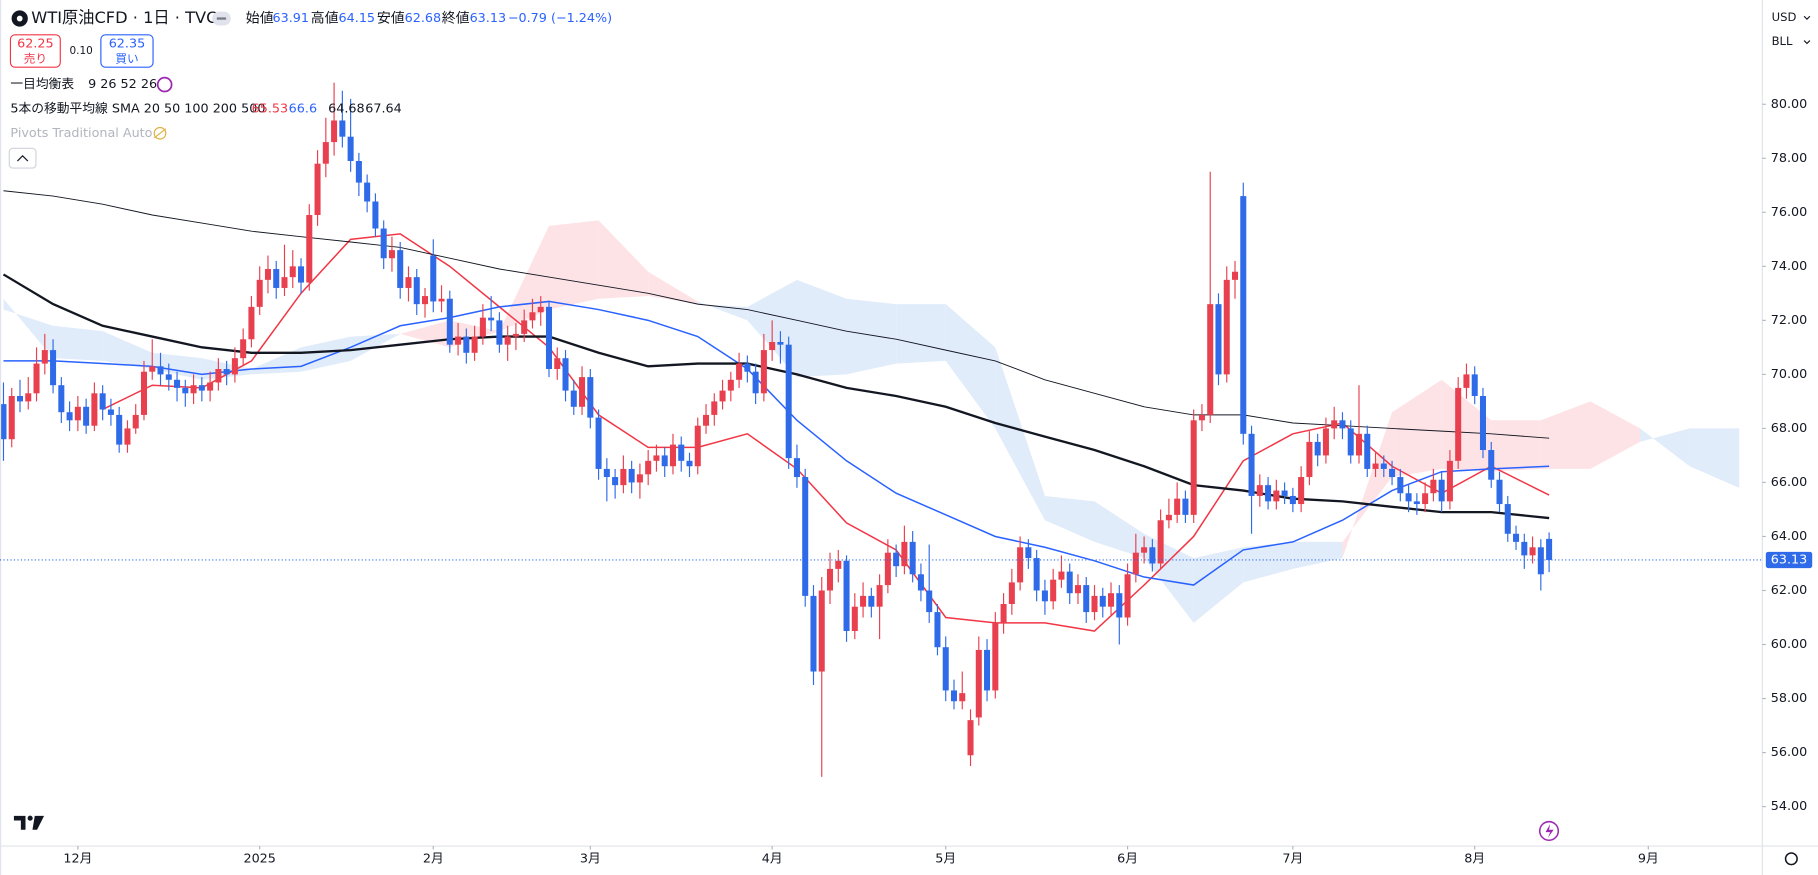  I want to click on dropdown-icon, so click(1807, 17).